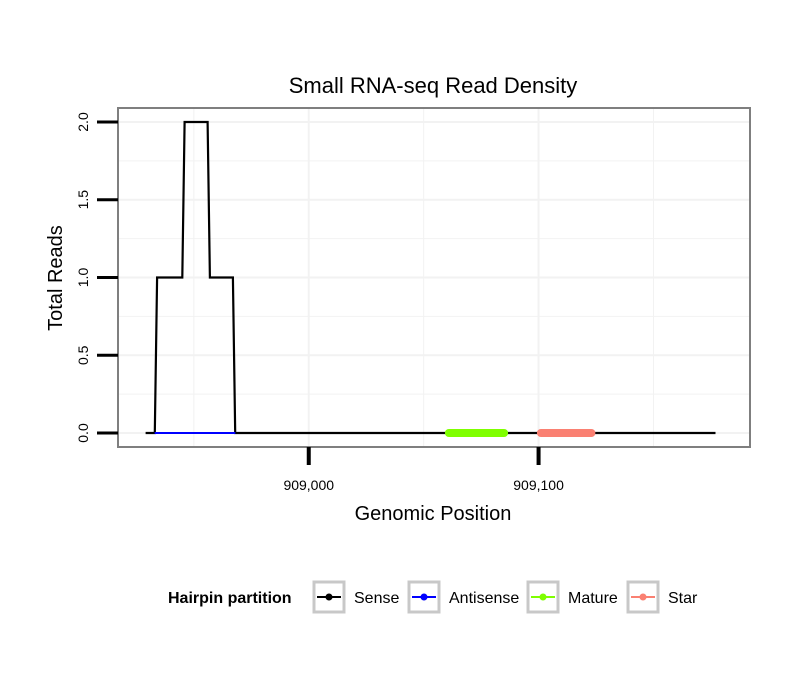 The width and height of the screenshot is (810, 690). I want to click on x-axis: 909,000 909,100, so click(423, 470).